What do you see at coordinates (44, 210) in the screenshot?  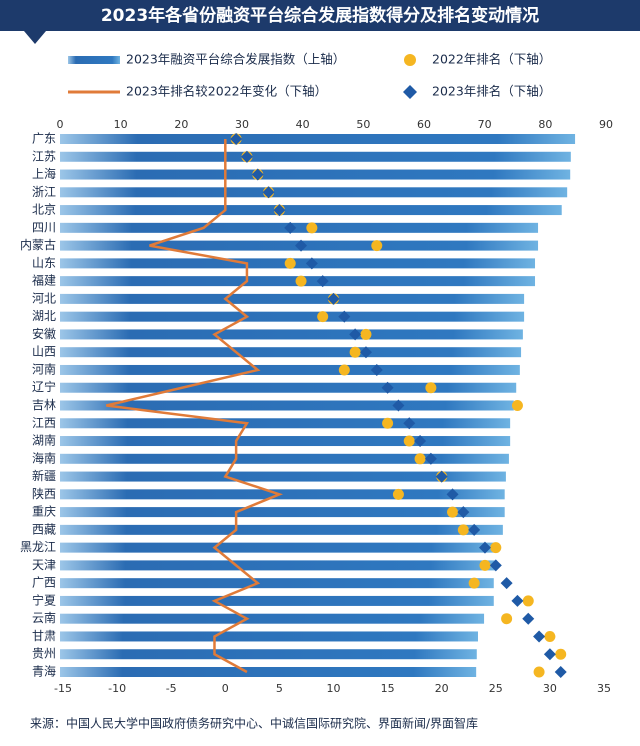 I see `category-label: 北京` at bounding box center [44, 210].